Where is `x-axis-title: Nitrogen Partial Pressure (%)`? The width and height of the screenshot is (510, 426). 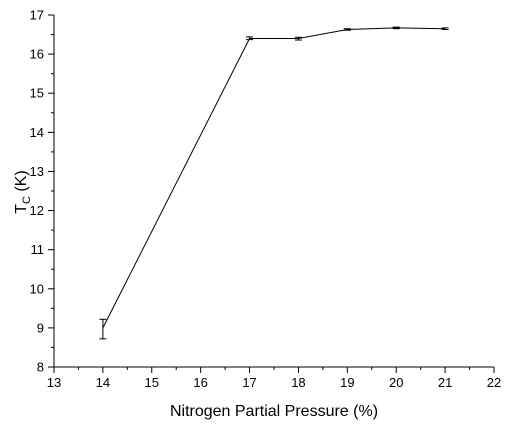
x-axis-title: Nitrogen Partial Pressure (%) is located at coordinates (274, 411).